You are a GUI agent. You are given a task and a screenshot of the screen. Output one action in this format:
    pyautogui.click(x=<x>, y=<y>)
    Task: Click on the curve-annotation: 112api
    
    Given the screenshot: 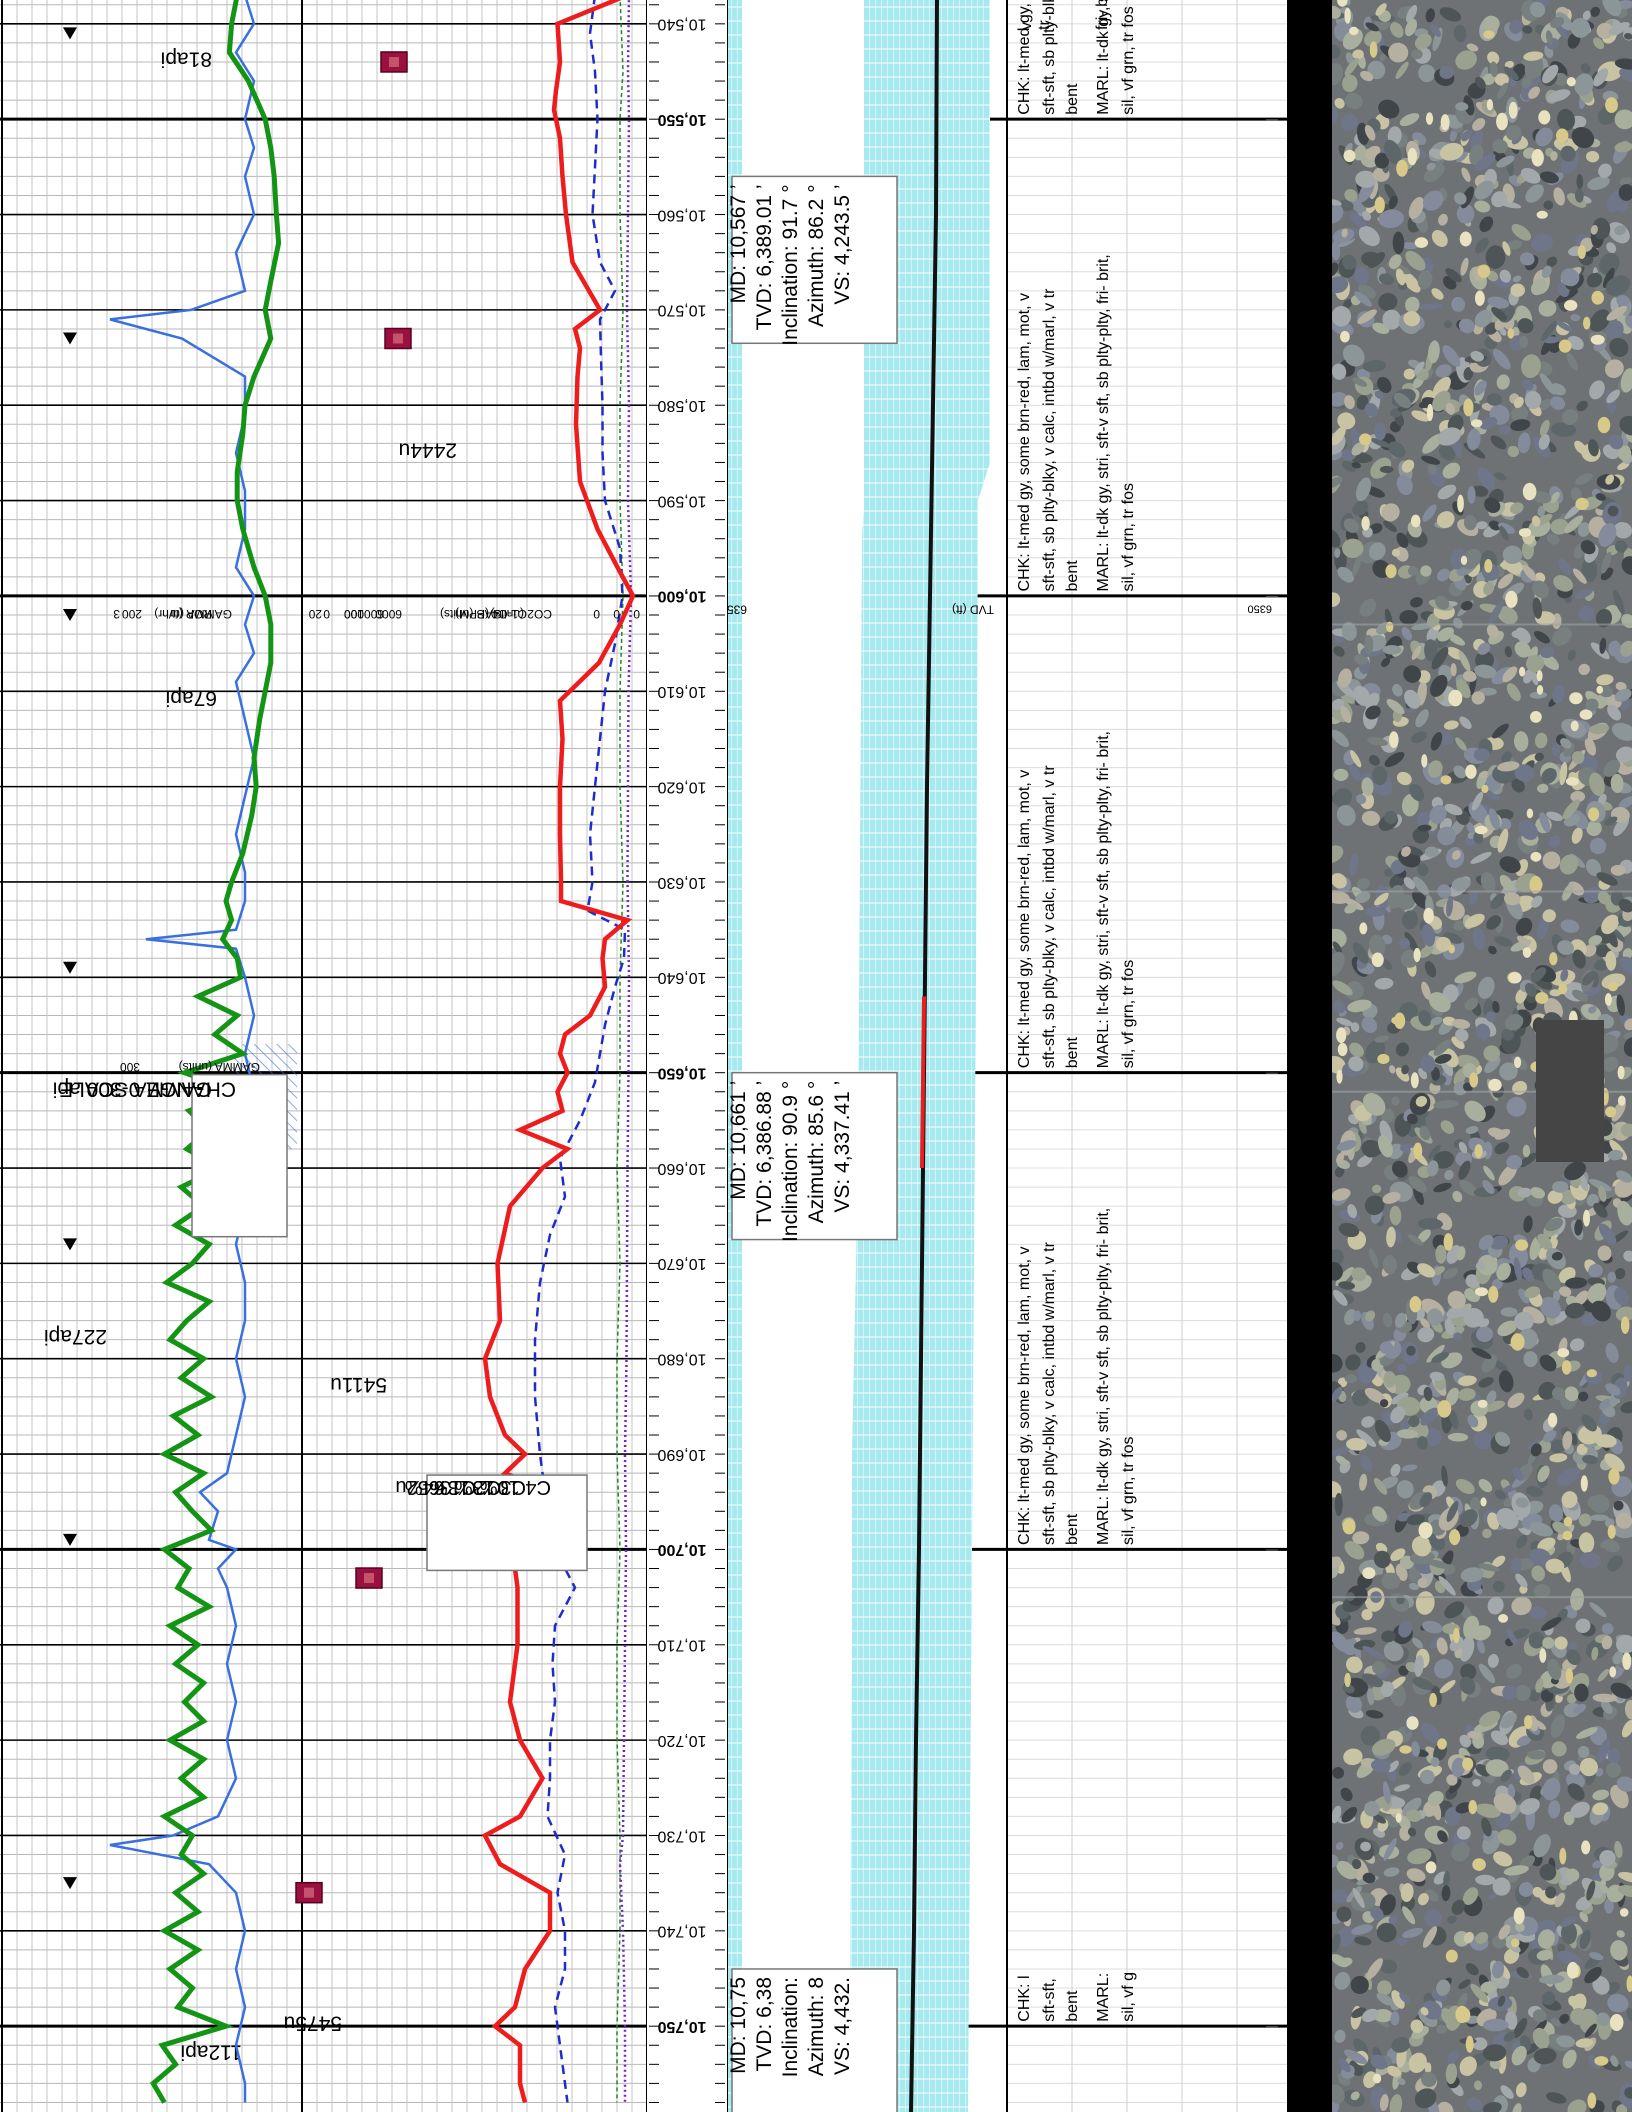 What is the action you would take?
    pyautogui.click(x=211, y=2051)
    